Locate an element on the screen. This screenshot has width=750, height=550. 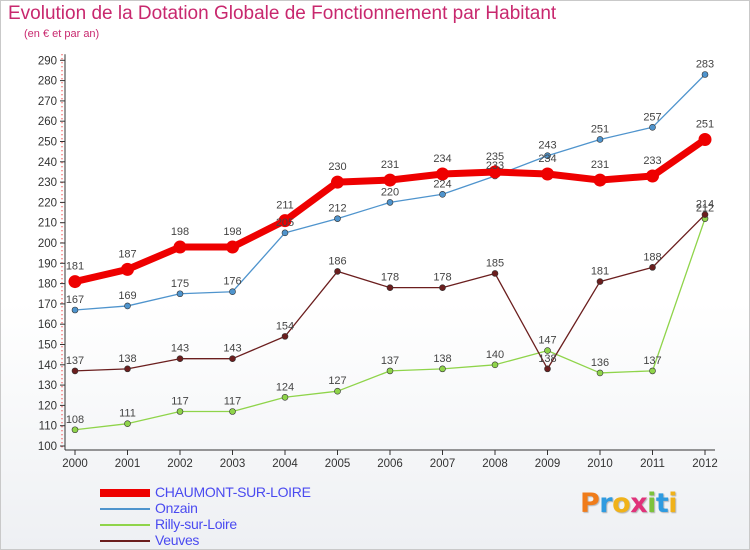
x-tick-label: 2007 is located at coordinates (443, 464).